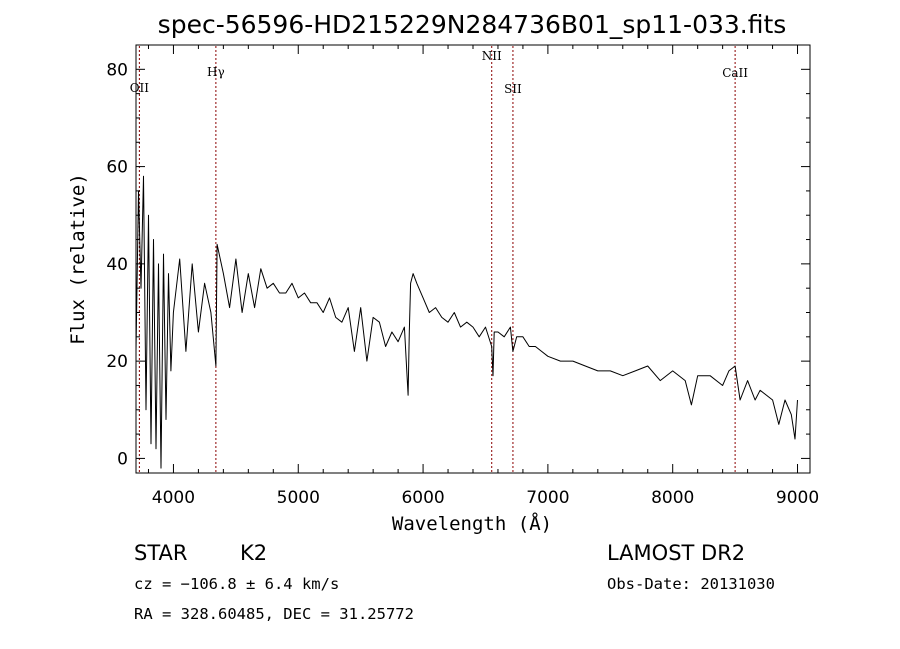  I want to click on y-axis-title: Flux (relative), so click(78, 259).